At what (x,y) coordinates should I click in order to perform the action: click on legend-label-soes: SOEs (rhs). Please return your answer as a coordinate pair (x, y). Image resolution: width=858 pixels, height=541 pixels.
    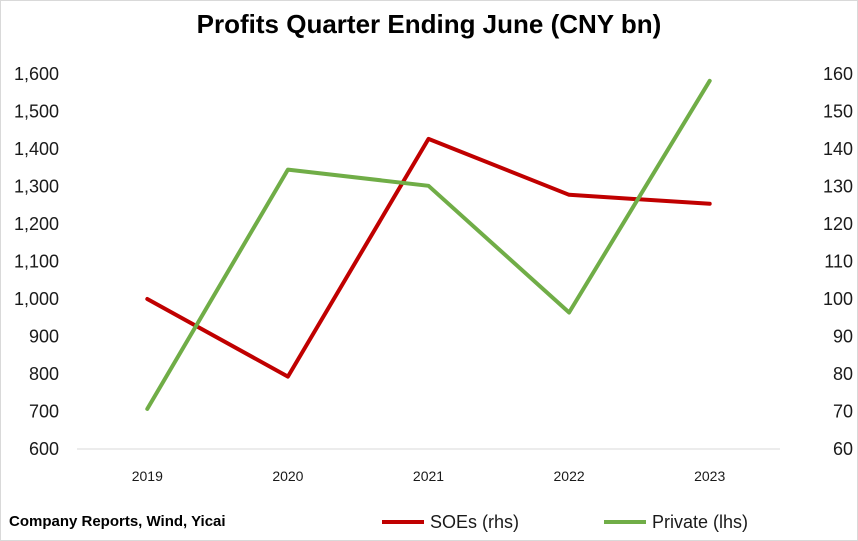
    Looking at the image, I should click on (475, 521).